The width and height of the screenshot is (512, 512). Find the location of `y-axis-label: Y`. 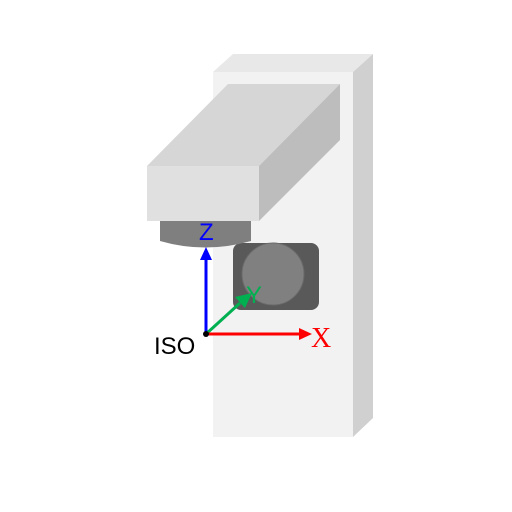

y-axis-label: Y is located at coordinates (254, 295).